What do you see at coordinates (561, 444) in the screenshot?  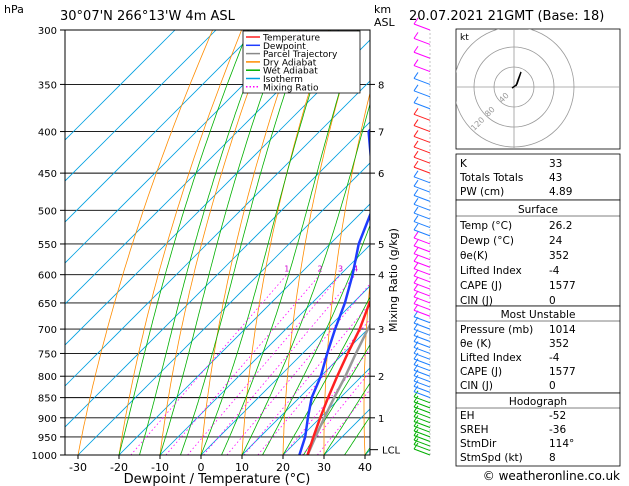 I see `hodograph-table-row-value: 114°` at bounding box center [561, 444].